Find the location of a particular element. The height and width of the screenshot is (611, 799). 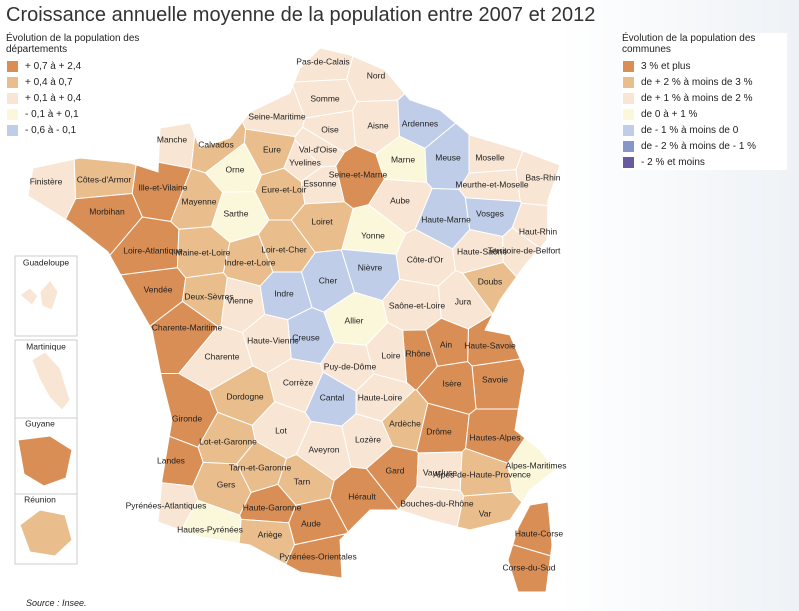

departement-label: Côtes-d'Armor is located at coordinates (104, 179).